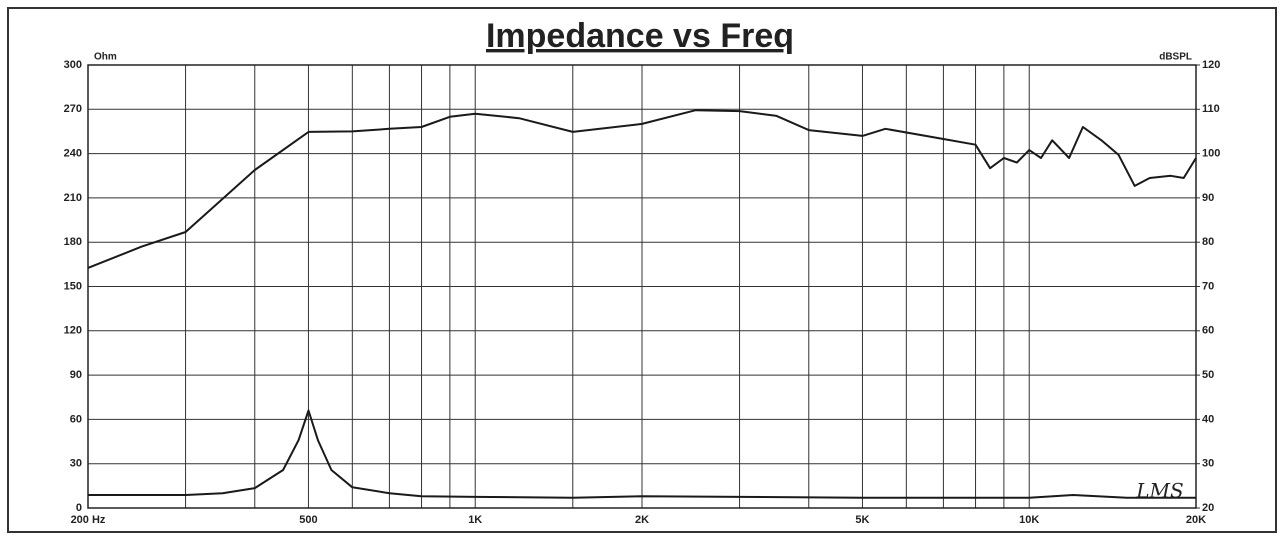  I want to click on y-tick-label: 150, so click(73, 286).